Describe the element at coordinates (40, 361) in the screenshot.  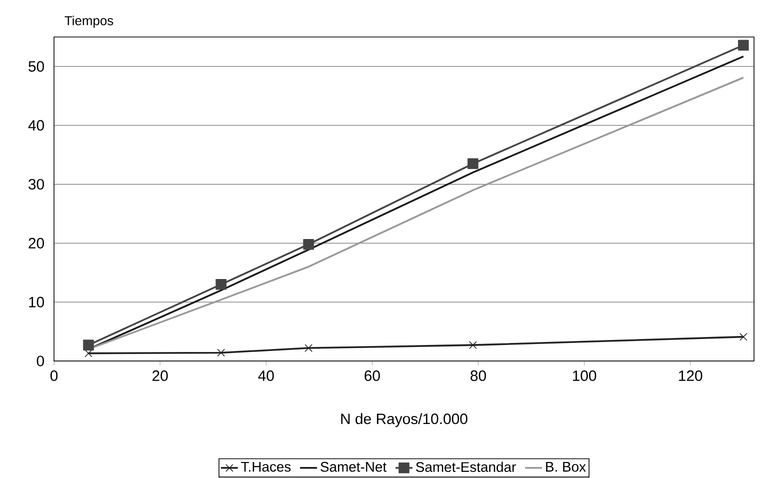
I see `y-tick-label: 0` at that location.